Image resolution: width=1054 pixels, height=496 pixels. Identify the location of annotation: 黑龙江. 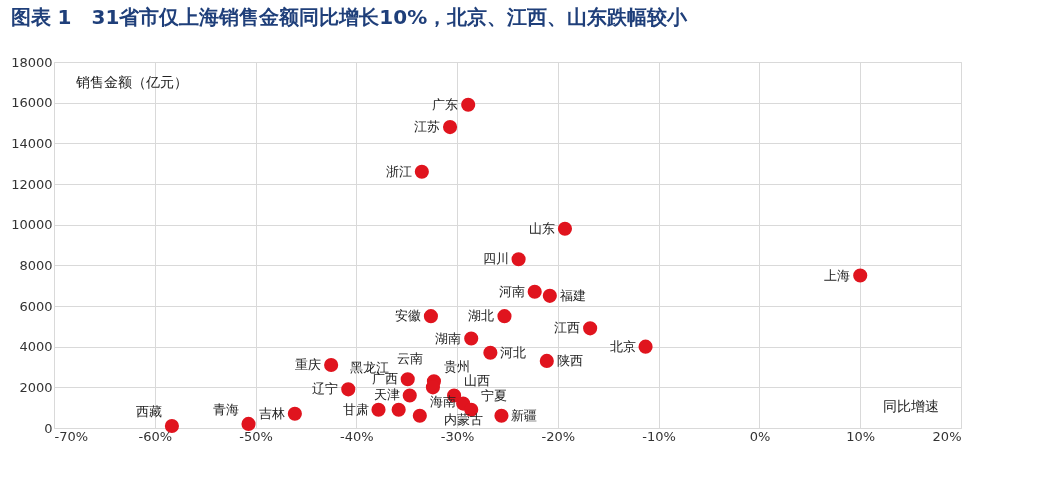
(369, 367).